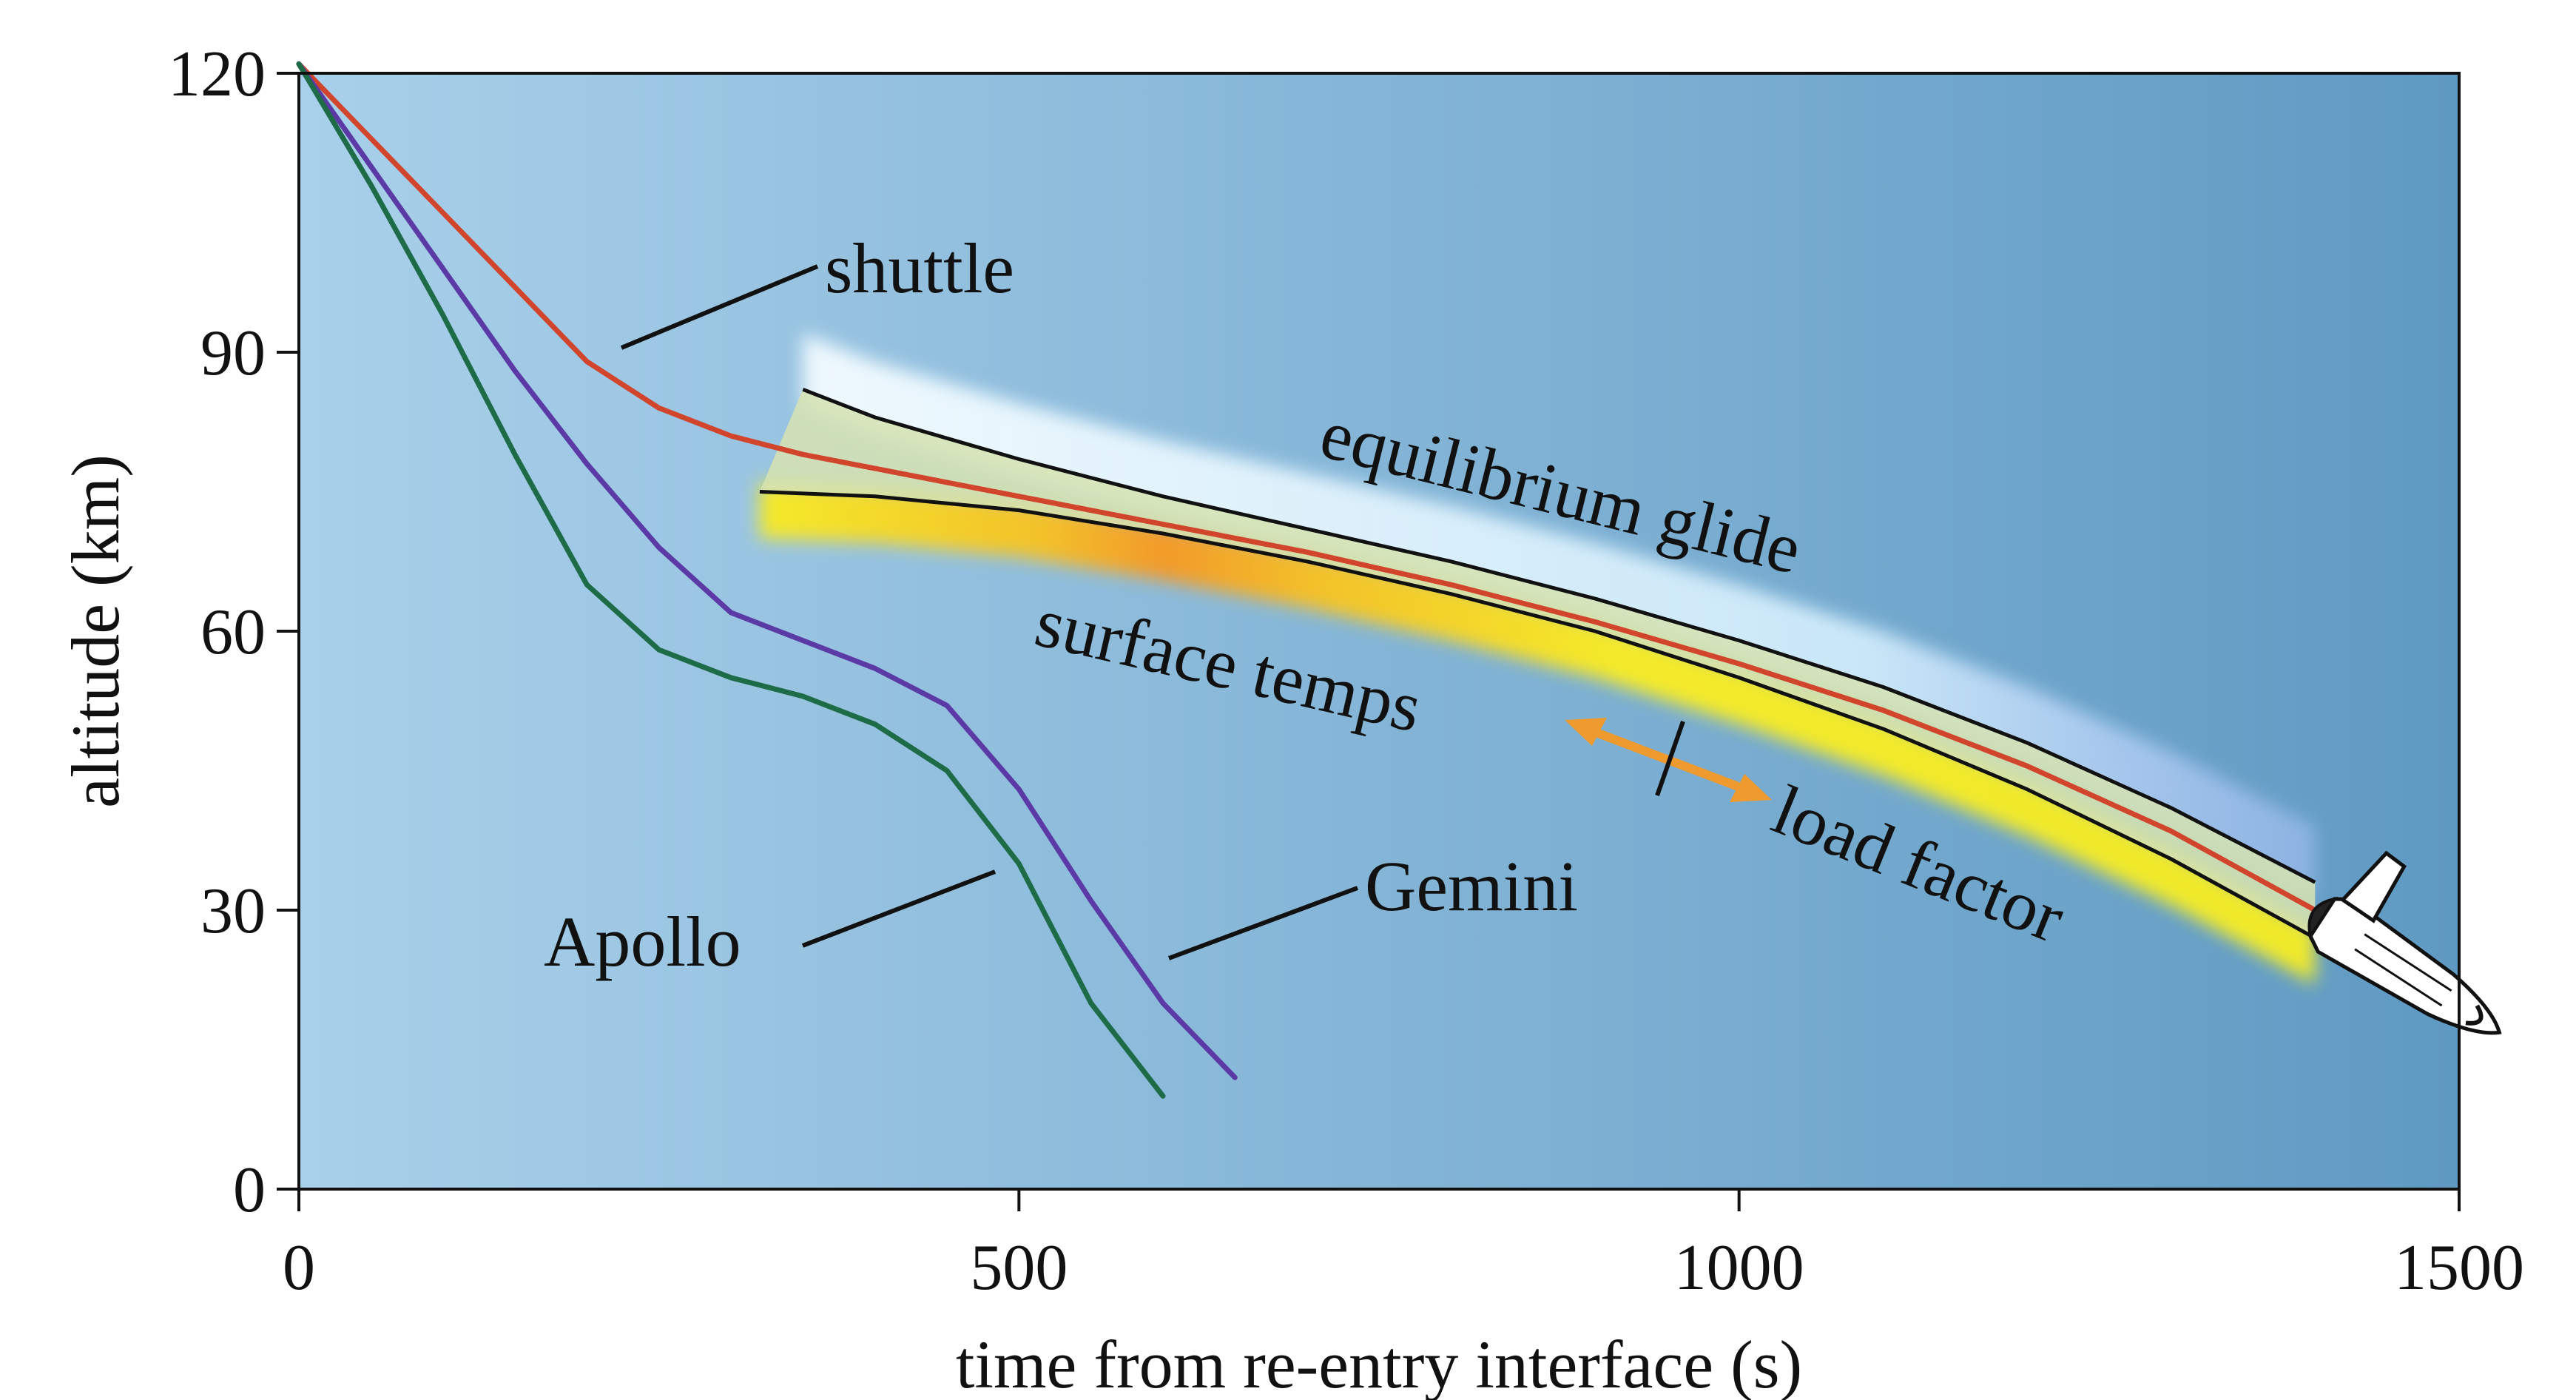  What do you see at coordinates (719, 307) in the screenshot?
I see `shuttle-leader-line` at bounding box center [719, 307].